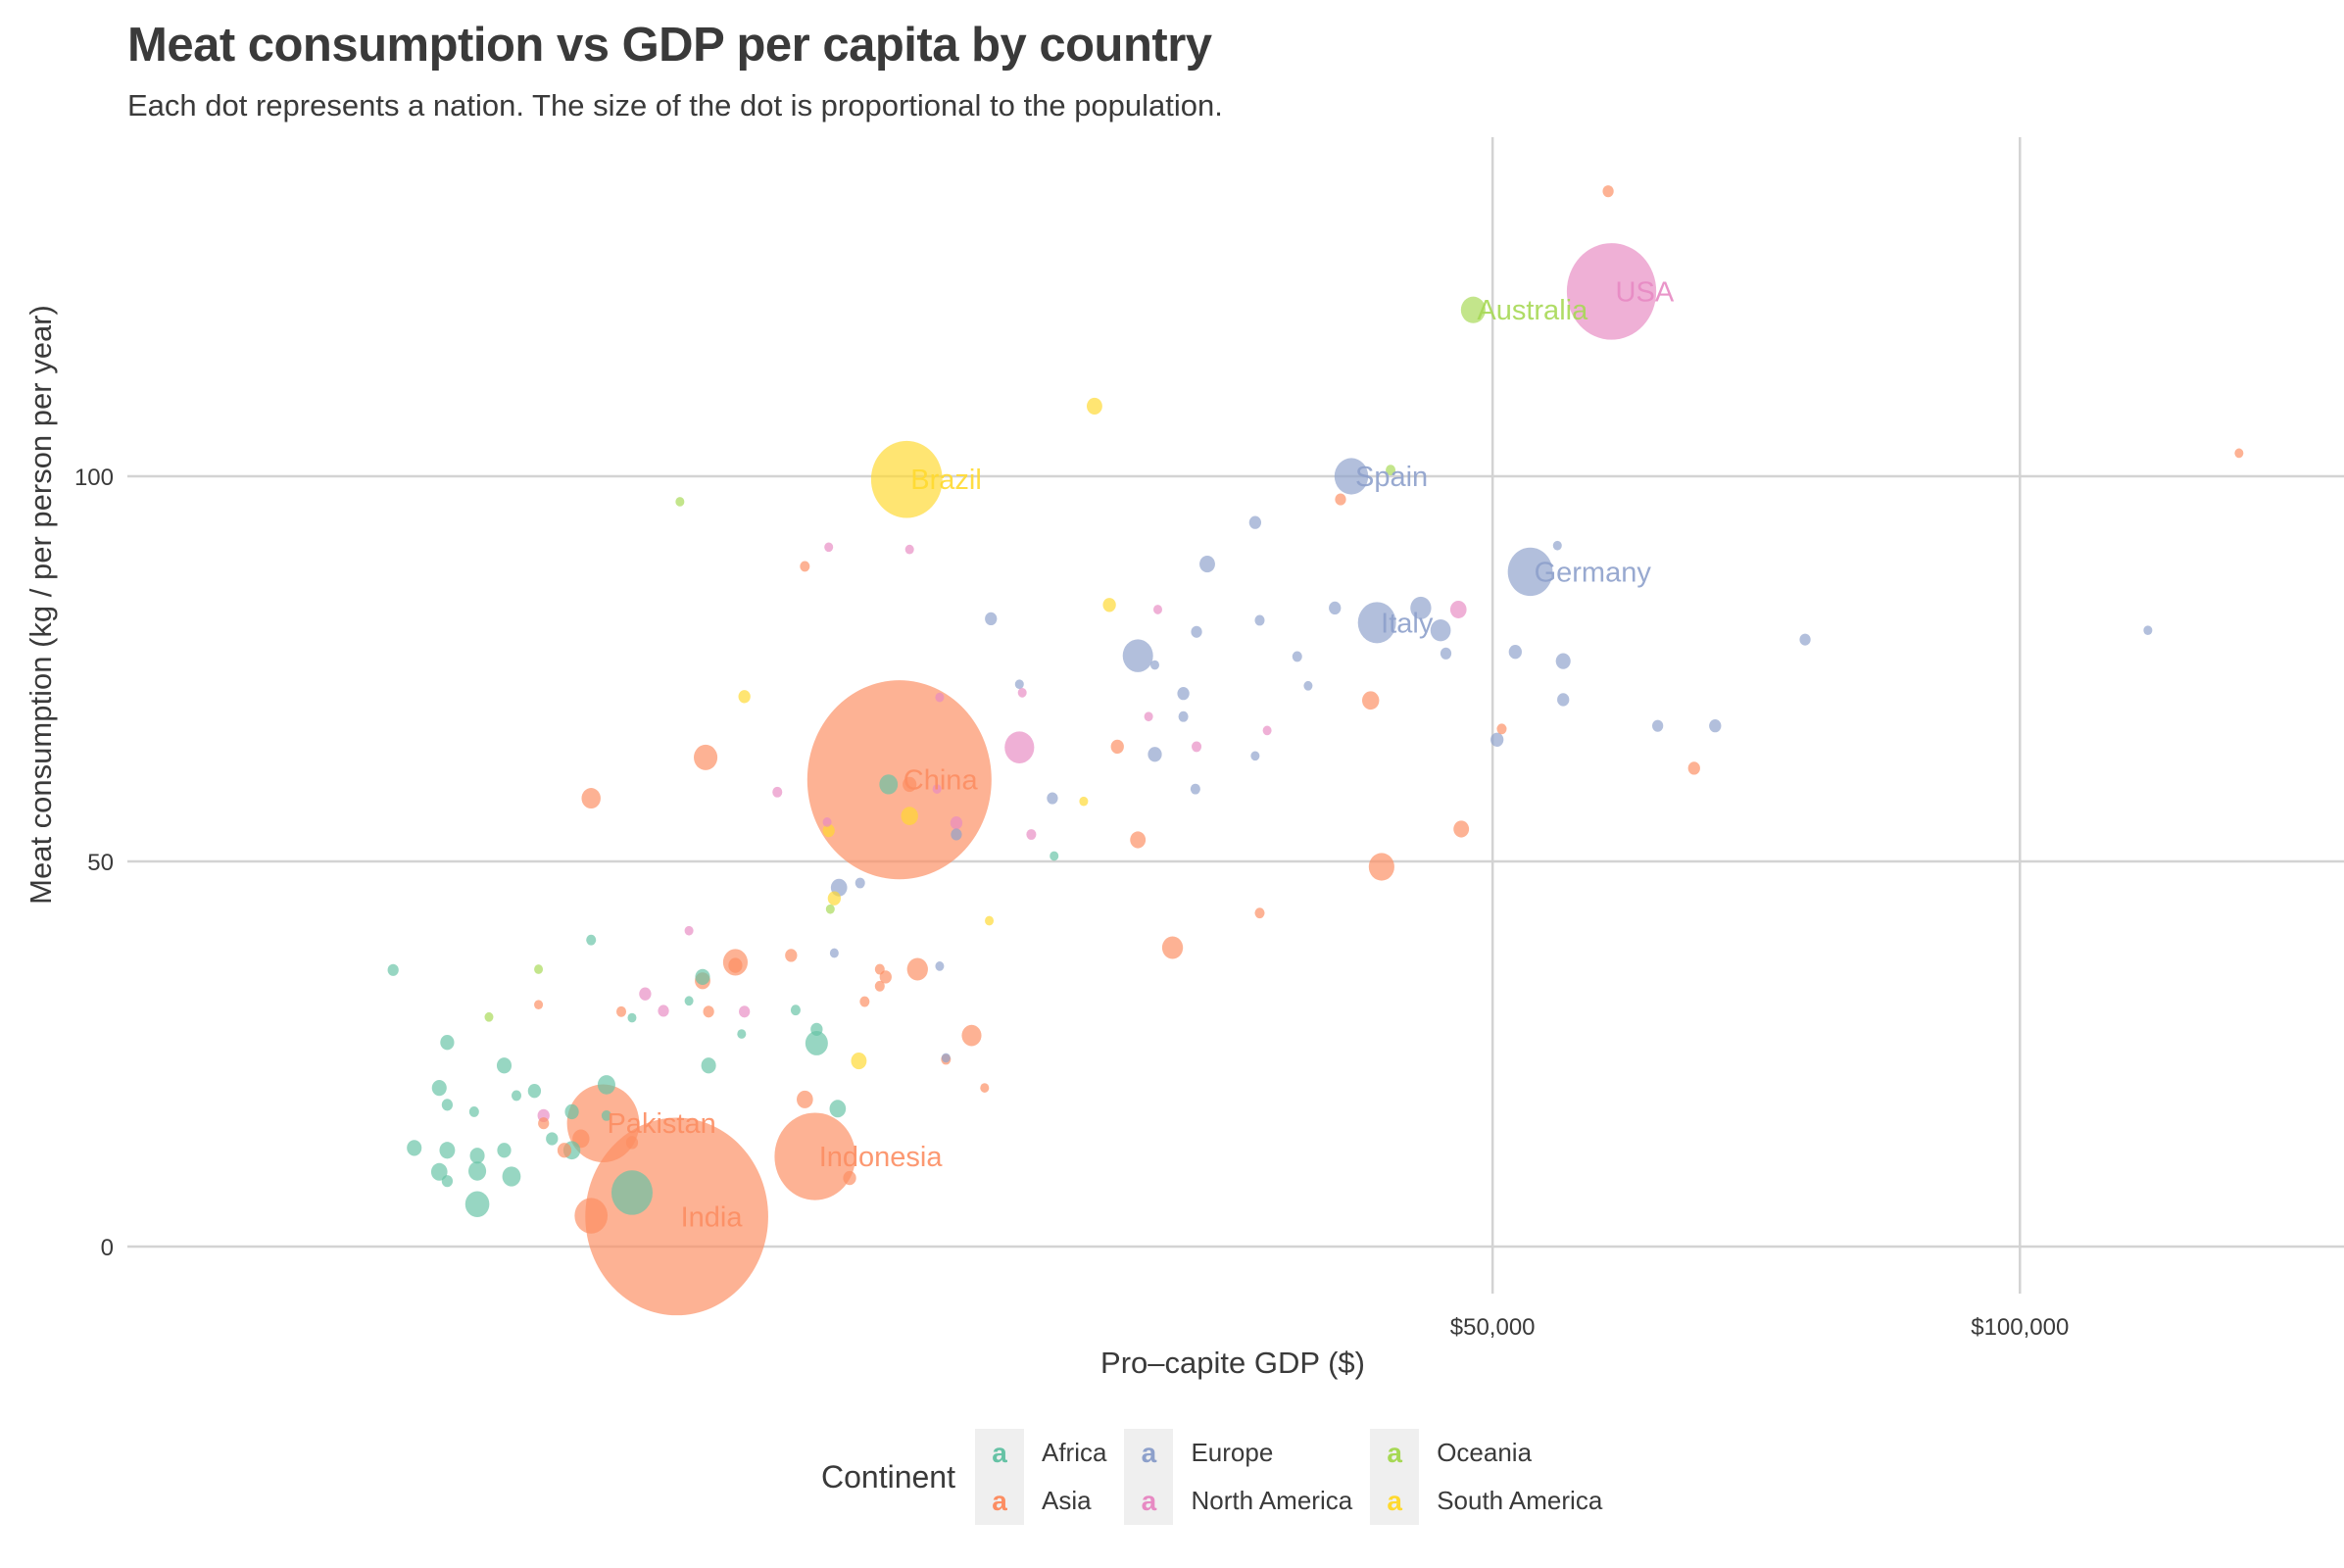 The height and width of the screenshot is (1568, 2344). Describe the element at coordinates (1486, 1453) in the screenshot. I see `legend-item-oceania: a Oceania` at that location.